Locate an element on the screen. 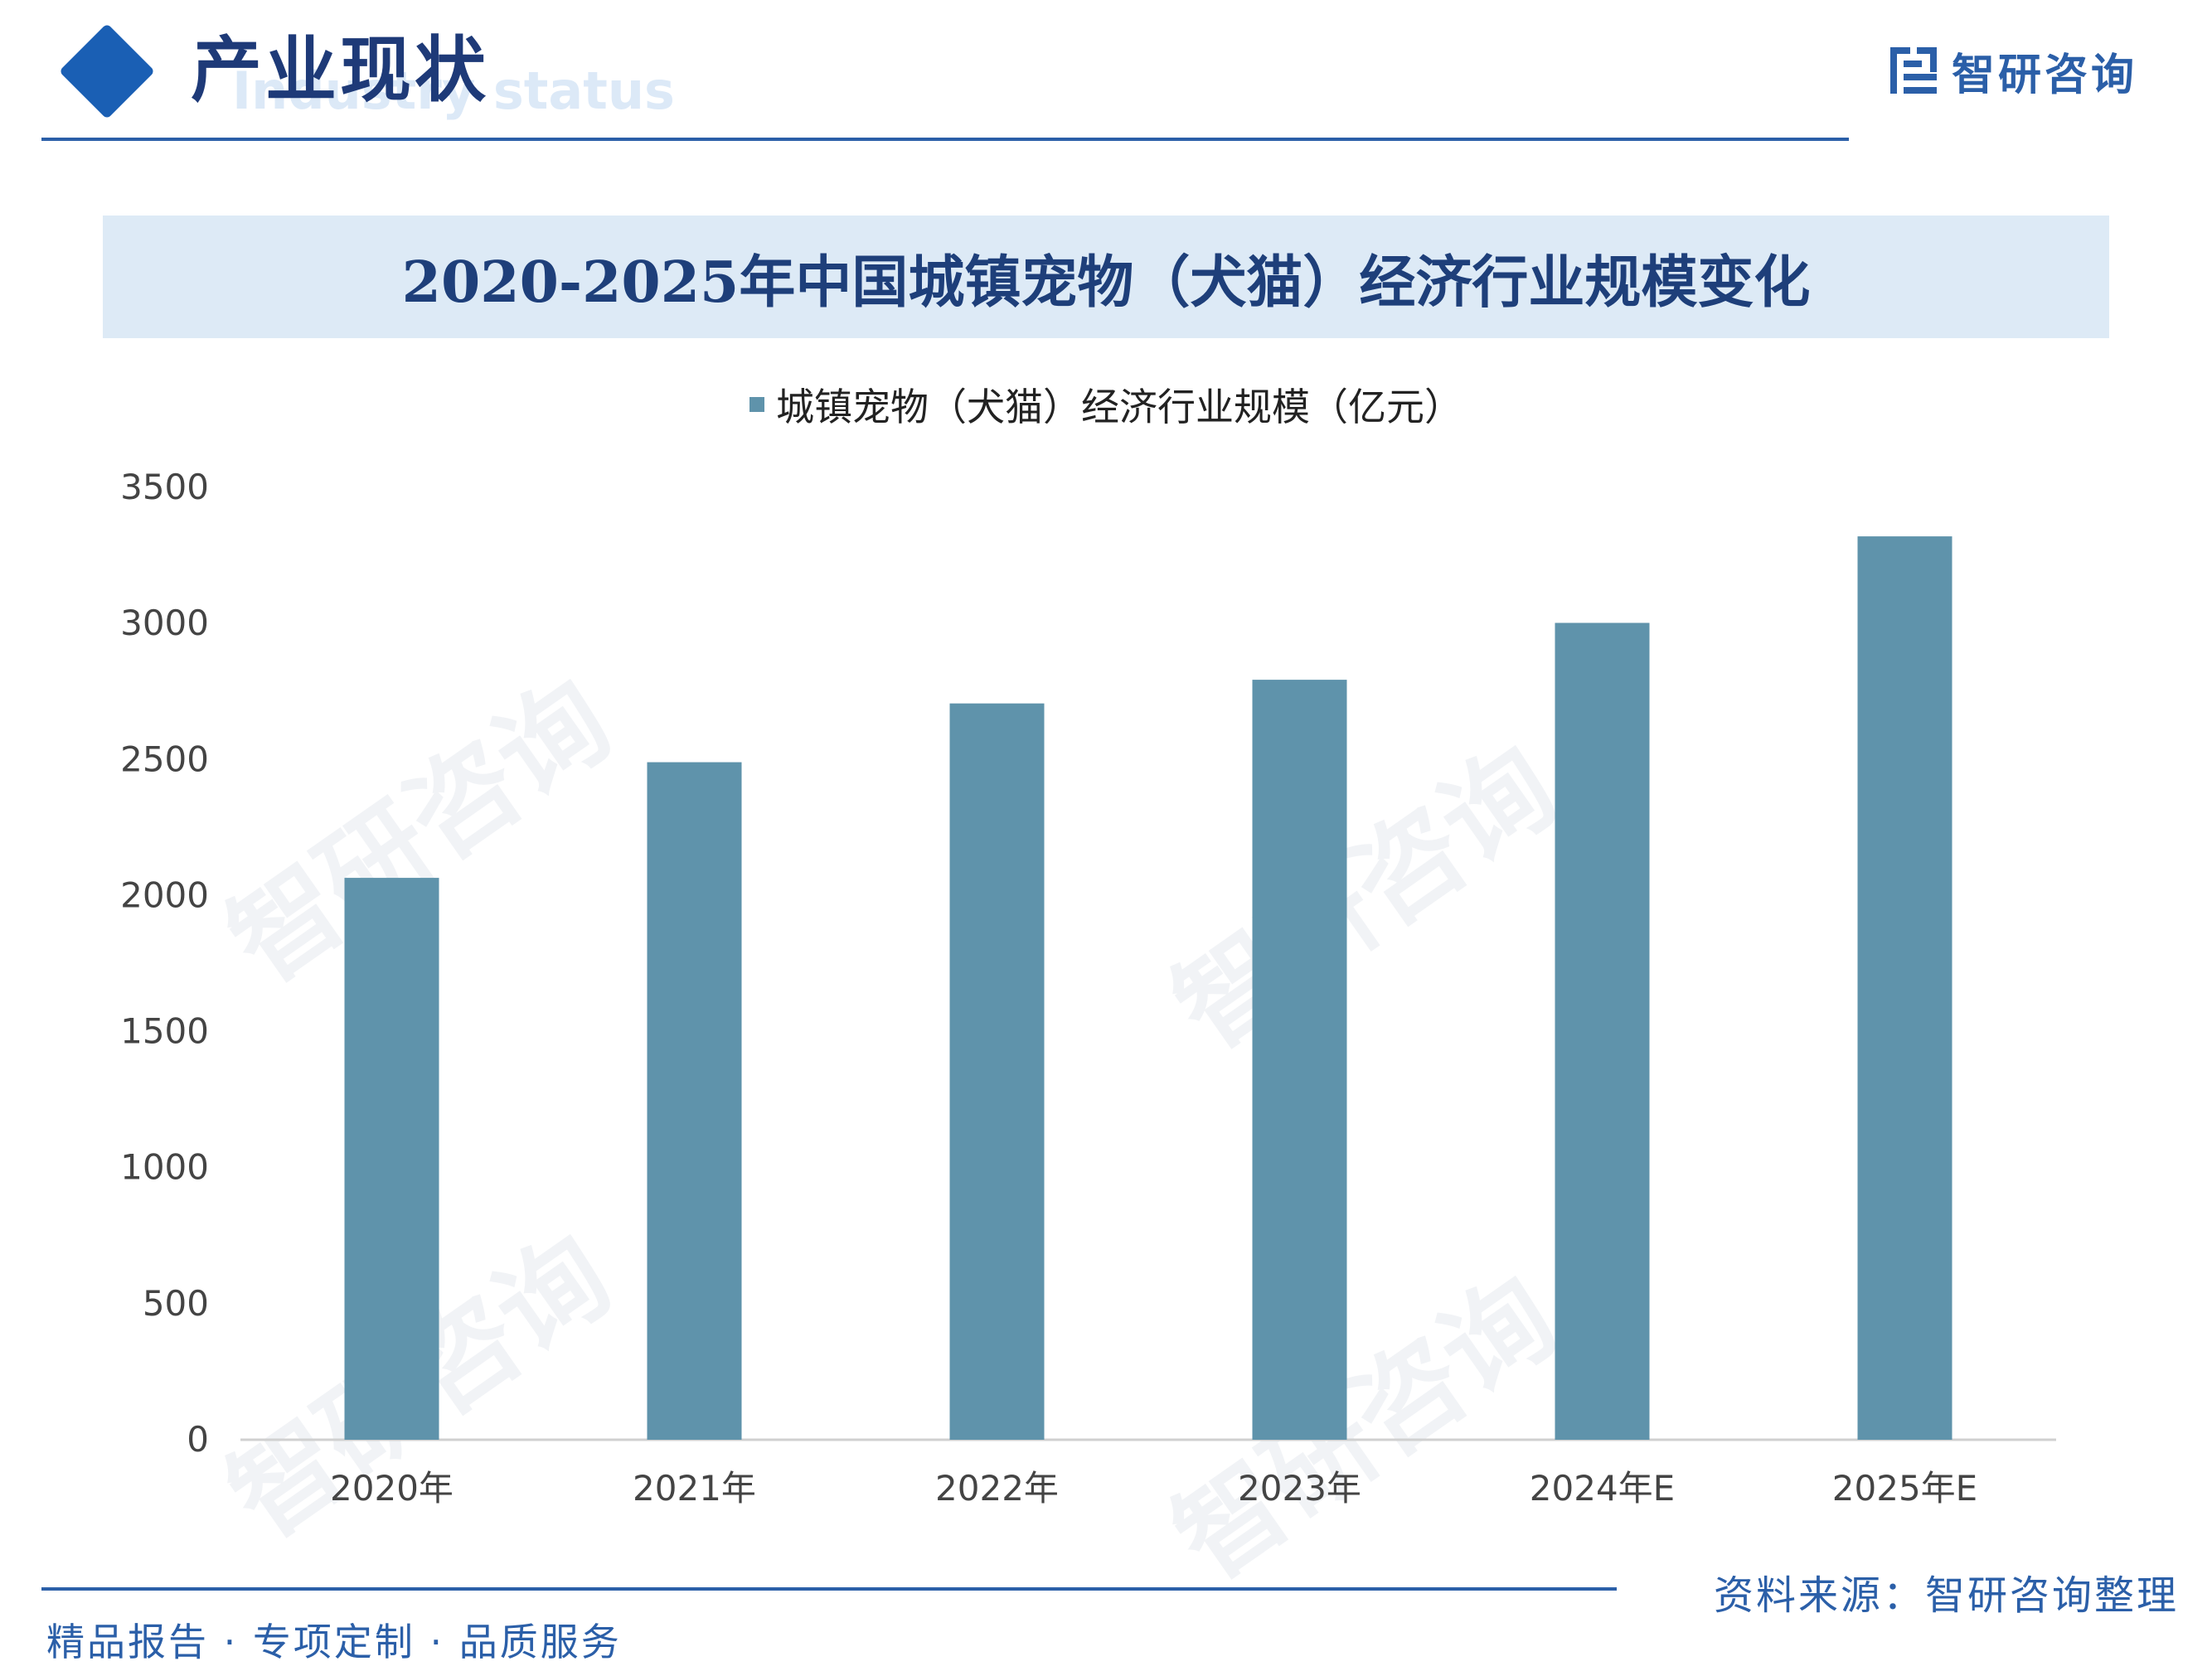 Image resolution: width=2212 pixels, height=1671 pixels. y-tick-label: 1500 is located at coordinates (164, 1031).